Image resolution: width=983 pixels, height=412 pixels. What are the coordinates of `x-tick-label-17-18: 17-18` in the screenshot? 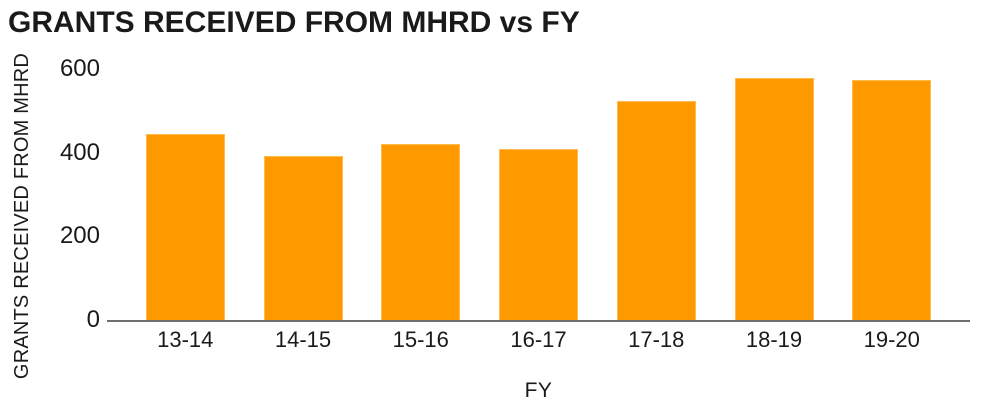 It's located at (656, 339).